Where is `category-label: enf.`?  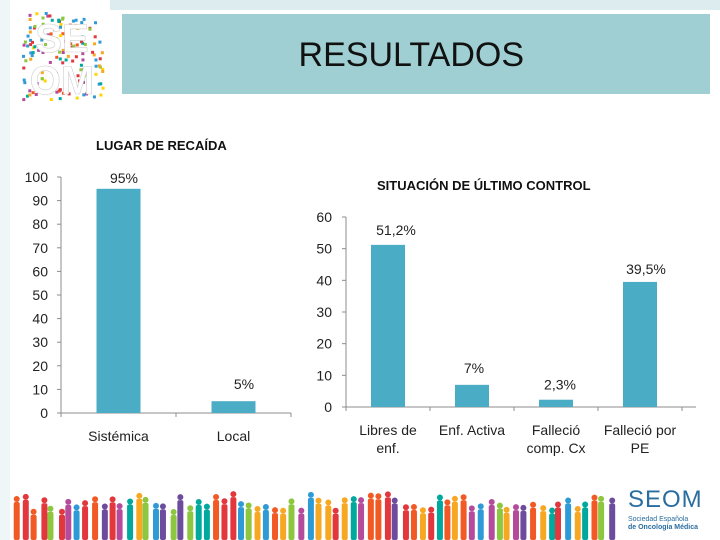 category-label: enf. is located at coordinates (387, 448).